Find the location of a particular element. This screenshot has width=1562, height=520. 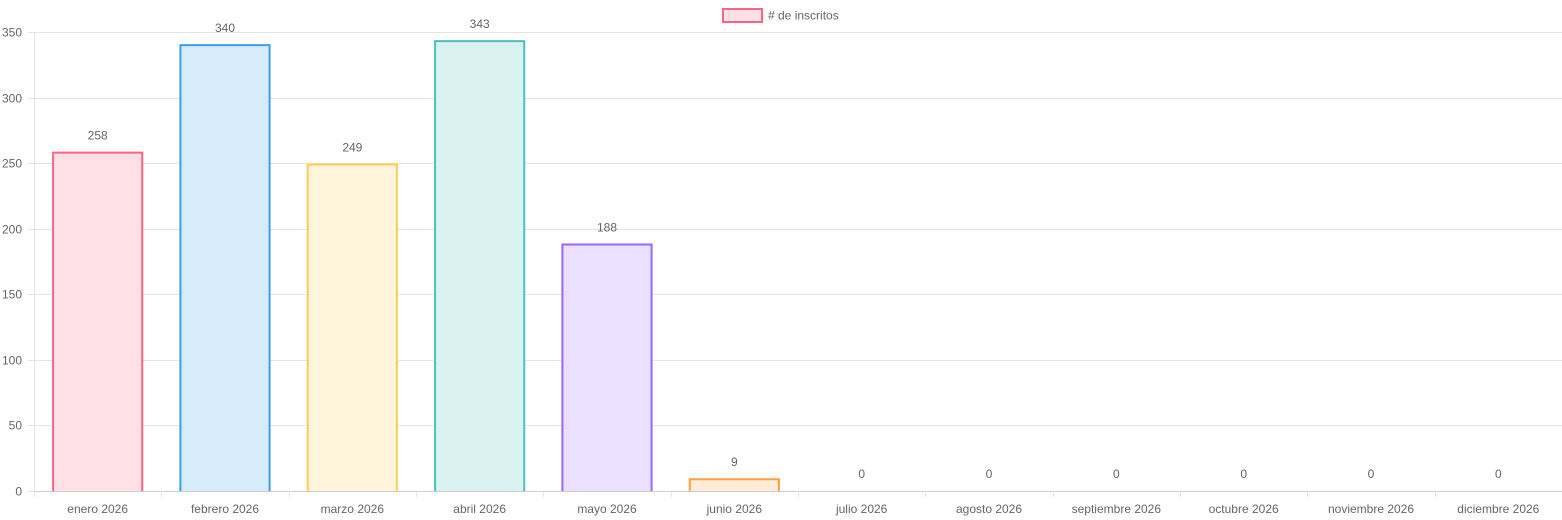

x-tick-label: marzo 2026 is located at coordinates (353, 509).